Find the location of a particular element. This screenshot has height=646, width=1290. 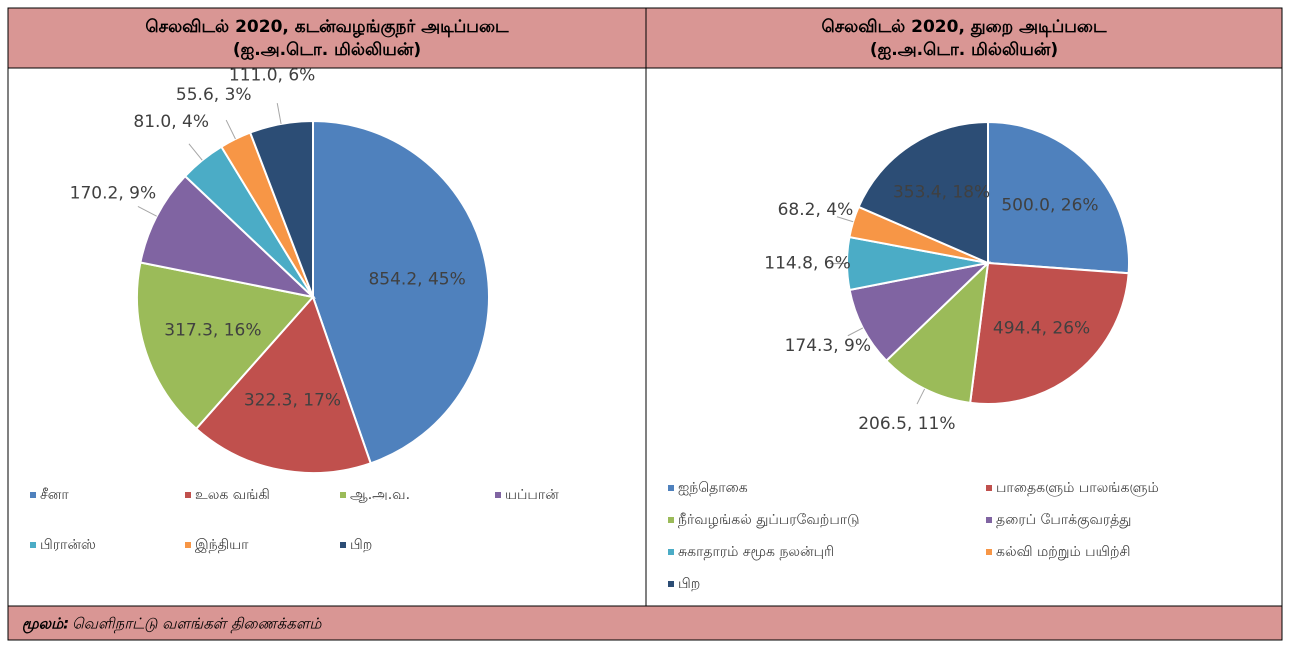

data-label: 854.2, 45% is located at coordinates (416, 279).